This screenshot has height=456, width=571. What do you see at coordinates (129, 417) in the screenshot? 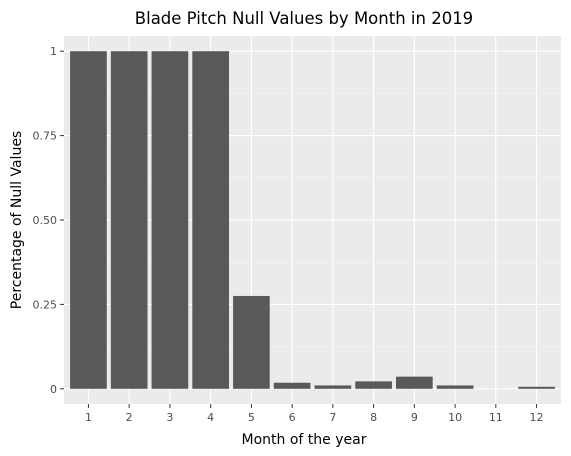
I see `x-tick-label: 2` at bounding box center [129, 417].